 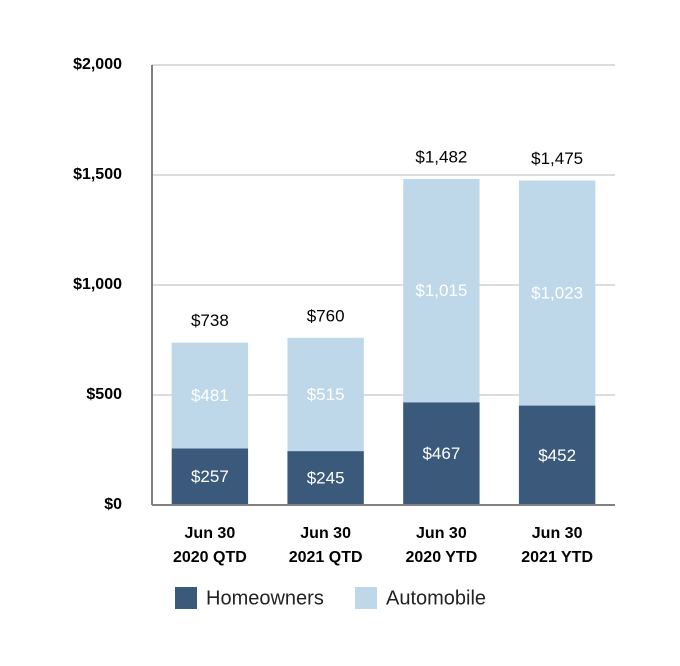 I want to click on total-label: $1,482, so click(x=441, y=156).